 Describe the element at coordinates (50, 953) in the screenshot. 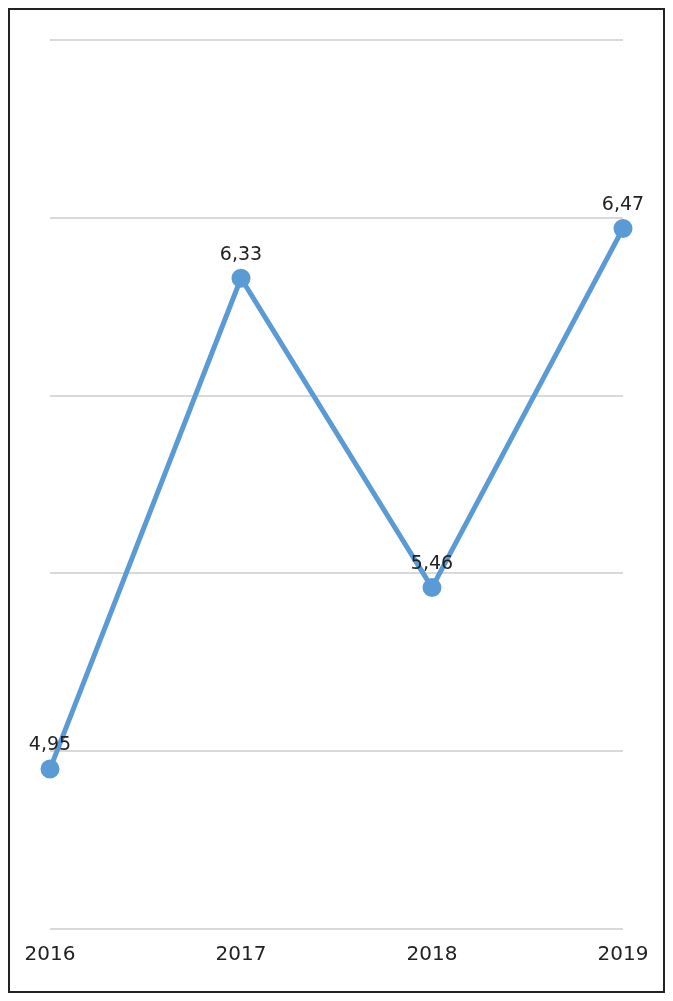

I see `x-tick-label: 2016` at that location.